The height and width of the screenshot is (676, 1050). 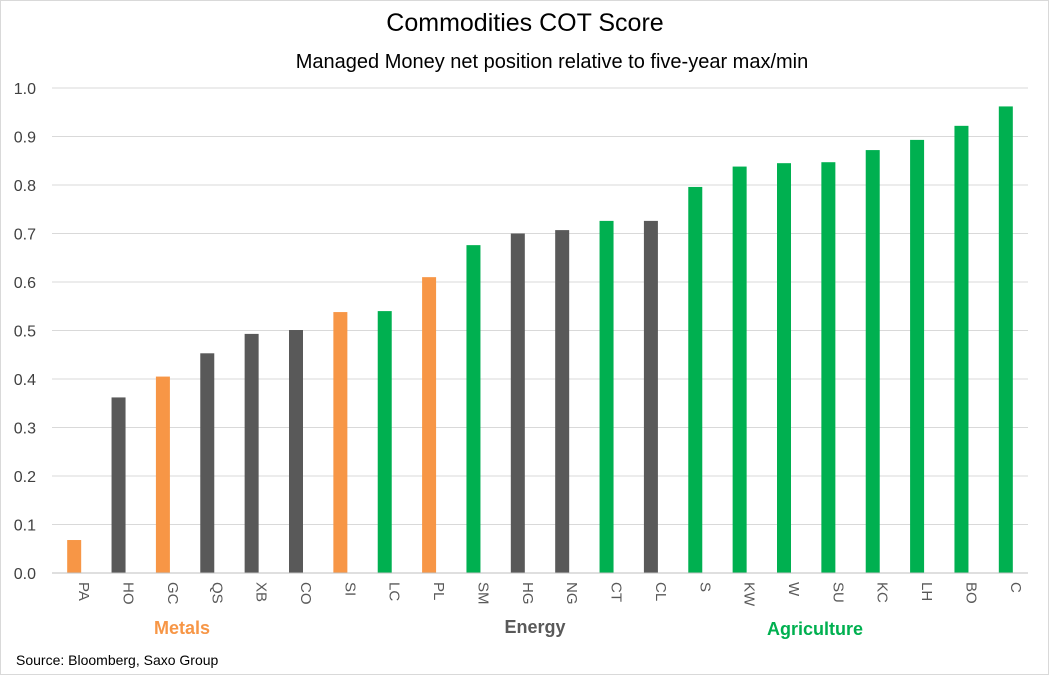 What do you see at coordinates (562, 402) in the screenshot?
I see `bar-ng` at bounding box center [562, 402].